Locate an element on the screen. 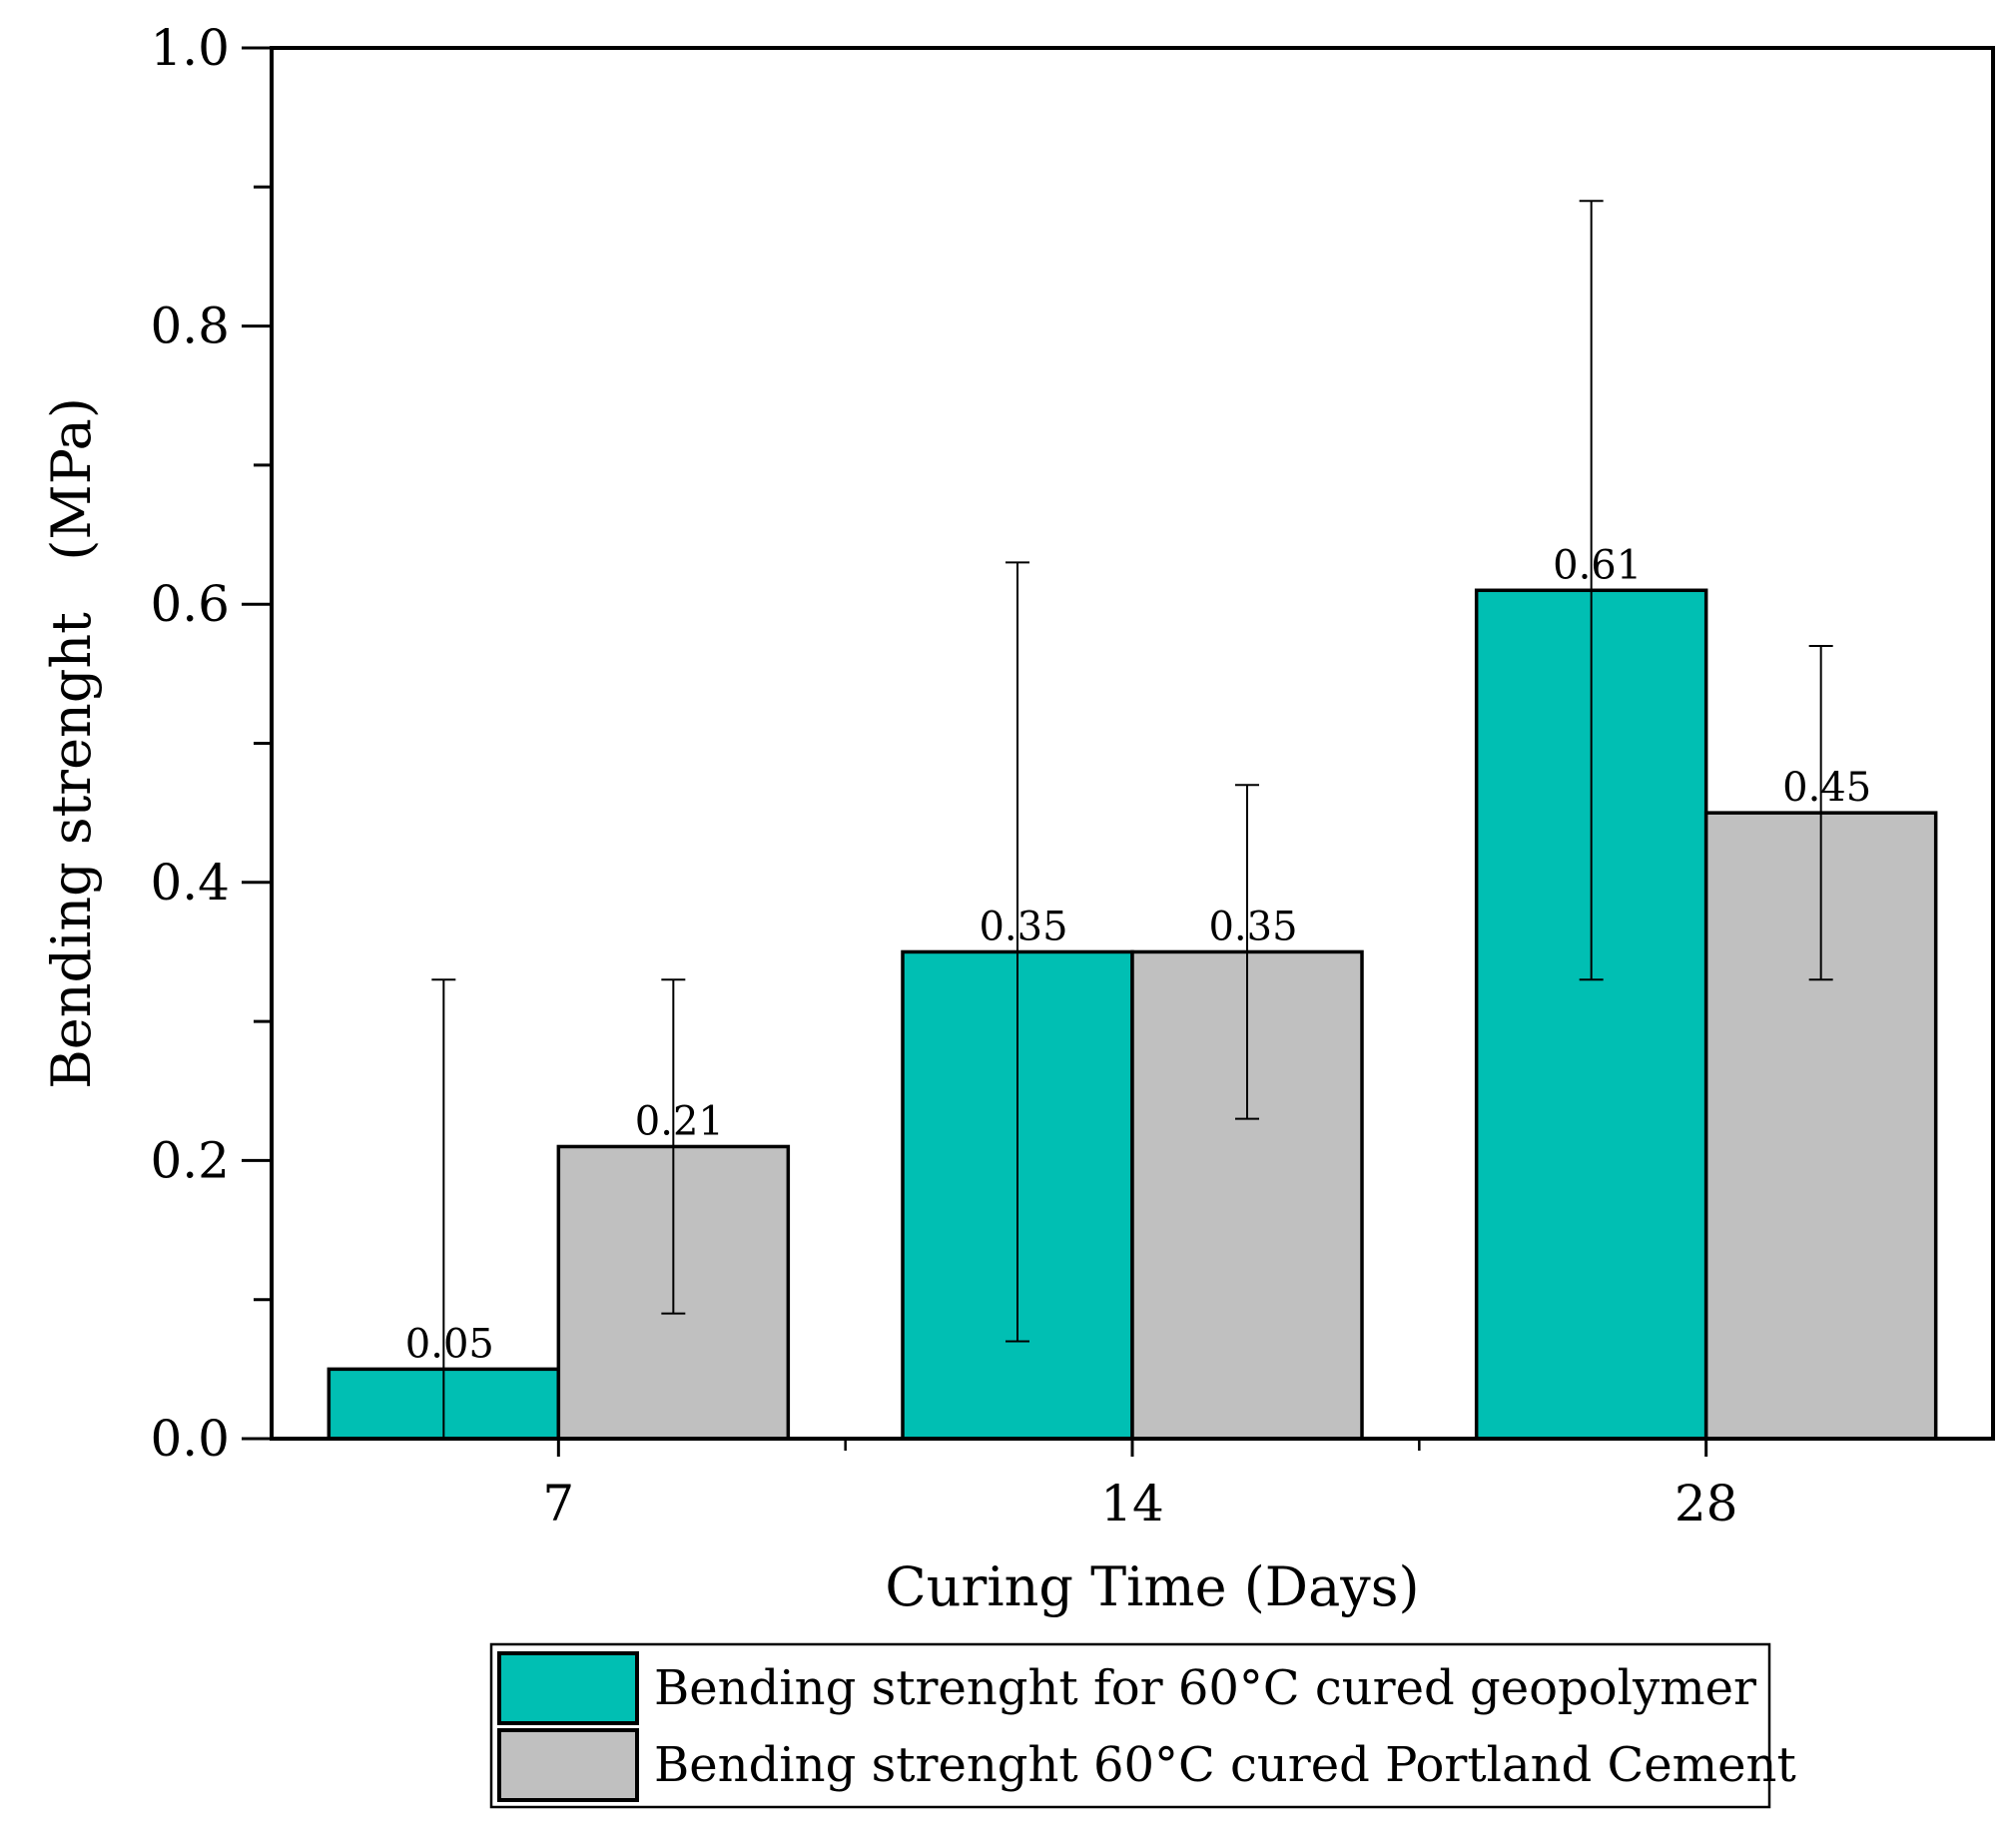 This screenshot has height=1842, width=2016. data-label-s0-c7: 0.05 is located at coordinates (450, 1344).